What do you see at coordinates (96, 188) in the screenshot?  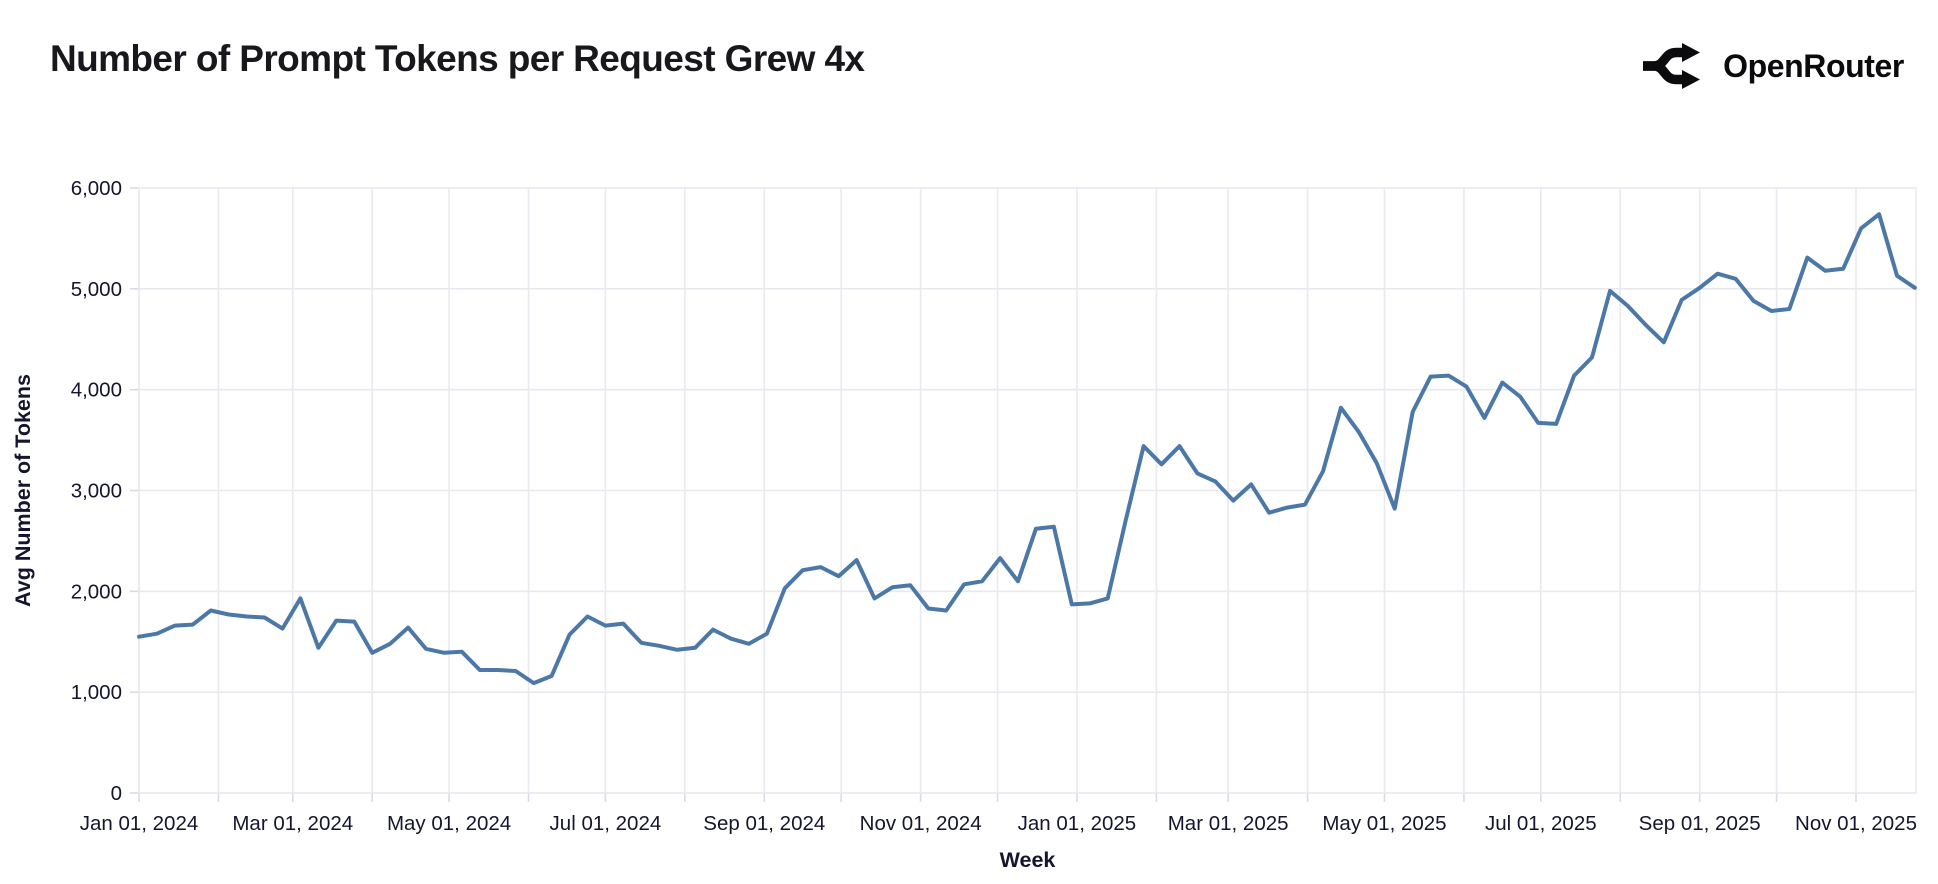 I see `y-tick-label: 6,000` at bounding box center [96, 188].